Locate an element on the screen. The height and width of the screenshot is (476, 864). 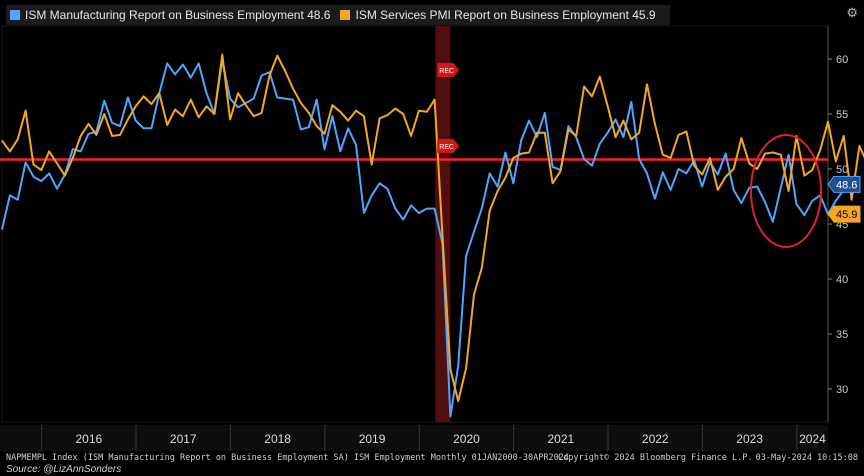
last-value-tag-manufacturing-box is located at coordinates (844, 184).